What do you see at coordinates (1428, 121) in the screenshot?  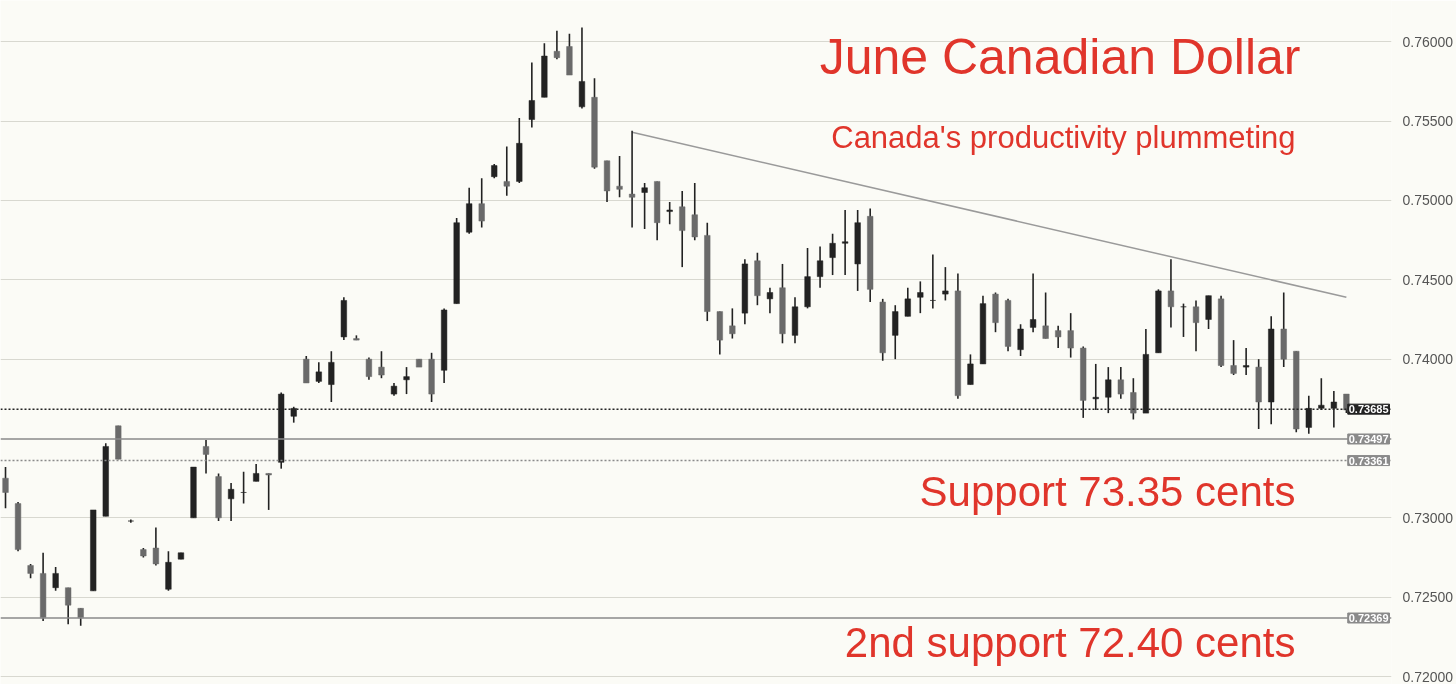 I see `y-tick-label: 0.75500` at bounding box center [1428, 121].